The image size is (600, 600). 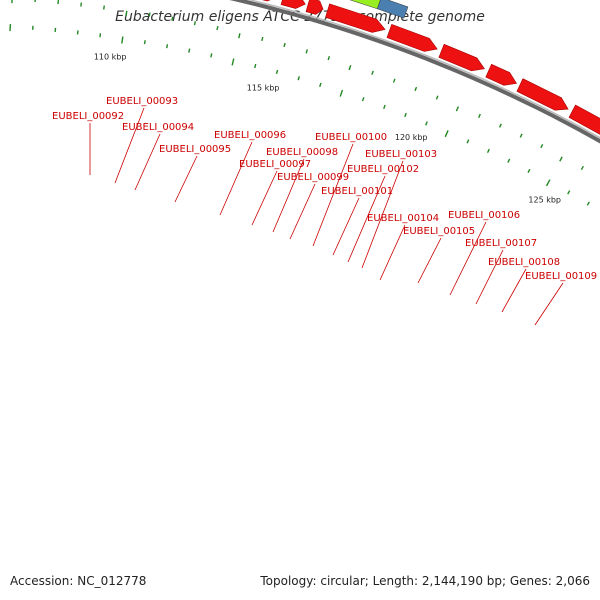 I want to click on gene-label: EUBELI_00103, so click(x=401, y=154).